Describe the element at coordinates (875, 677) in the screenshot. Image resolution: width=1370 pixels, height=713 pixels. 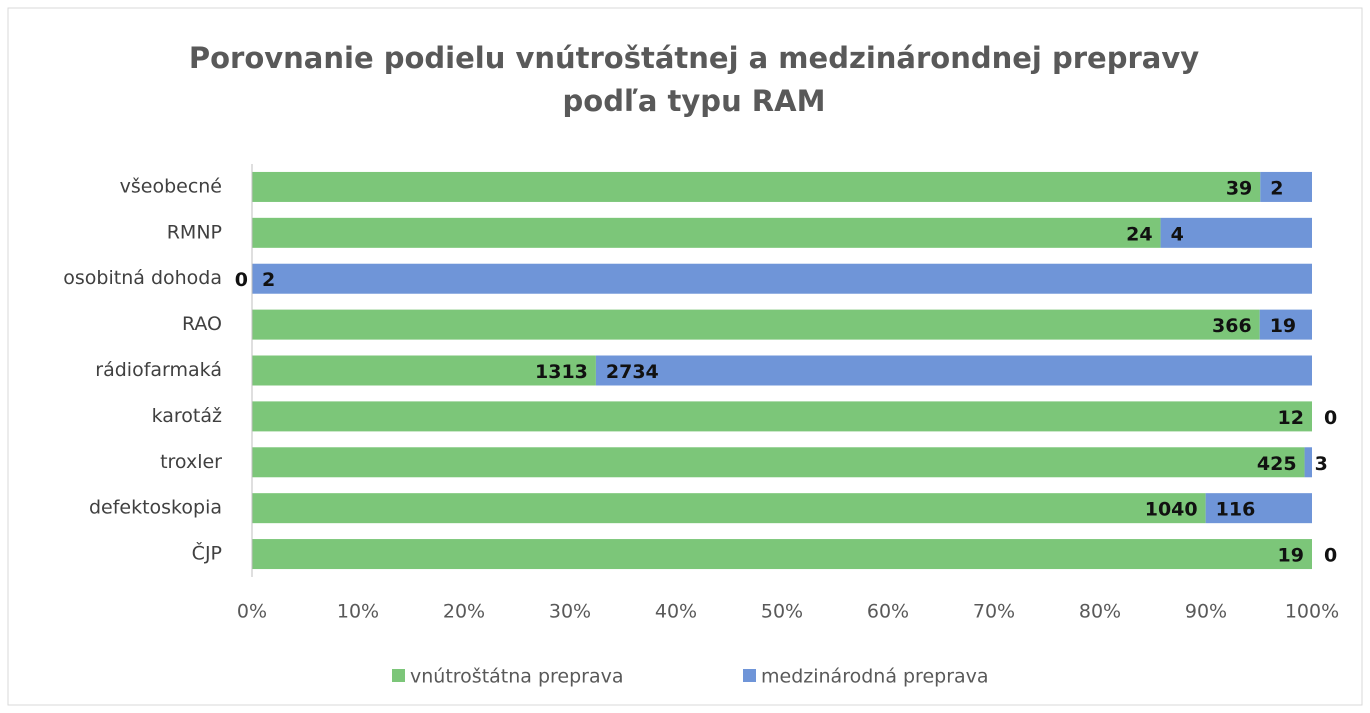
I see `legend-label: medzinárodná preprava` at that location.